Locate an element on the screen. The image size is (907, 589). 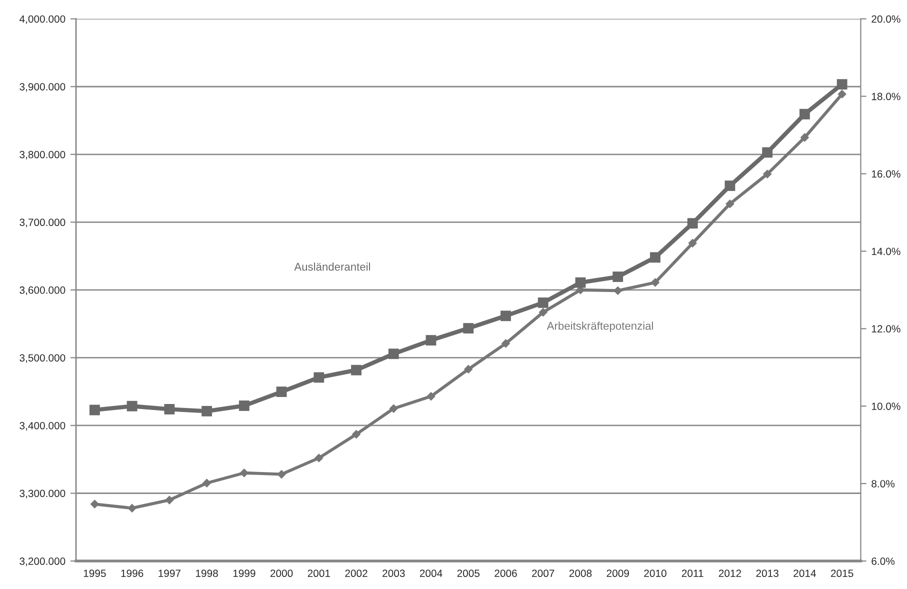
x-tick-label: 2006 is located at coordinates (505, 574).